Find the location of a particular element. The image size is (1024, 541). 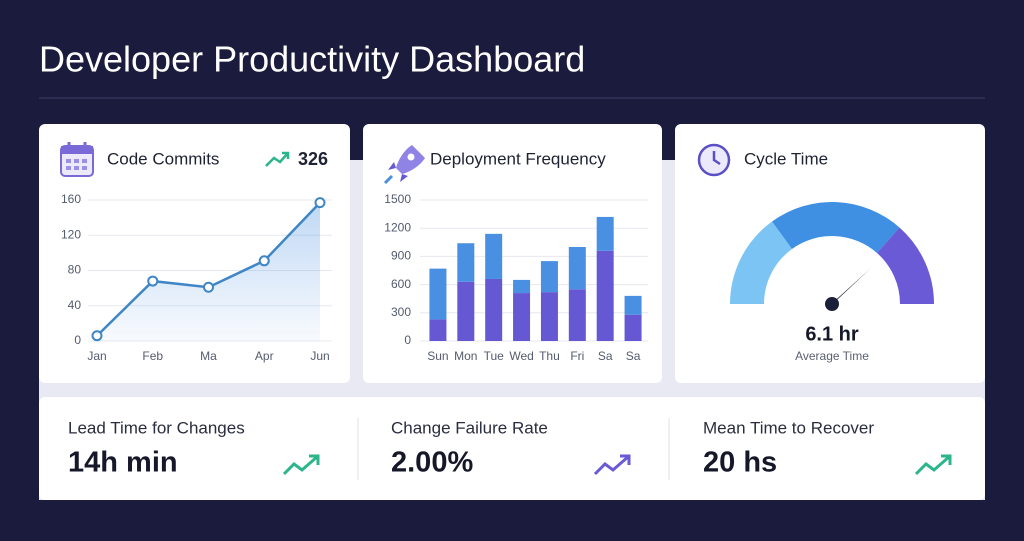

y-tick-label: 120 is located at coordinates (71, 234).